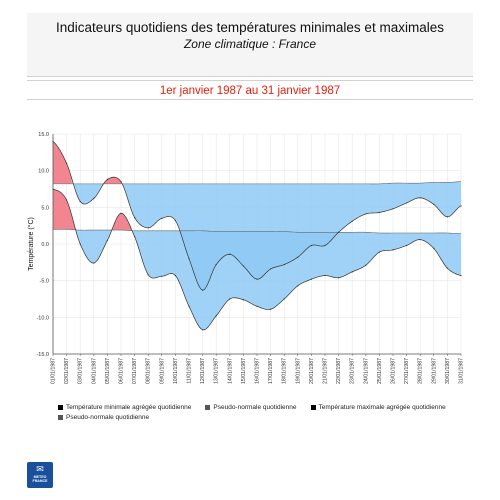 This screenshot has height=500, width=500. What do you see at coordinates (45, 245) in the screenshot?
I see `y-tick-label: 0.0` at bounding box center [45, 245].